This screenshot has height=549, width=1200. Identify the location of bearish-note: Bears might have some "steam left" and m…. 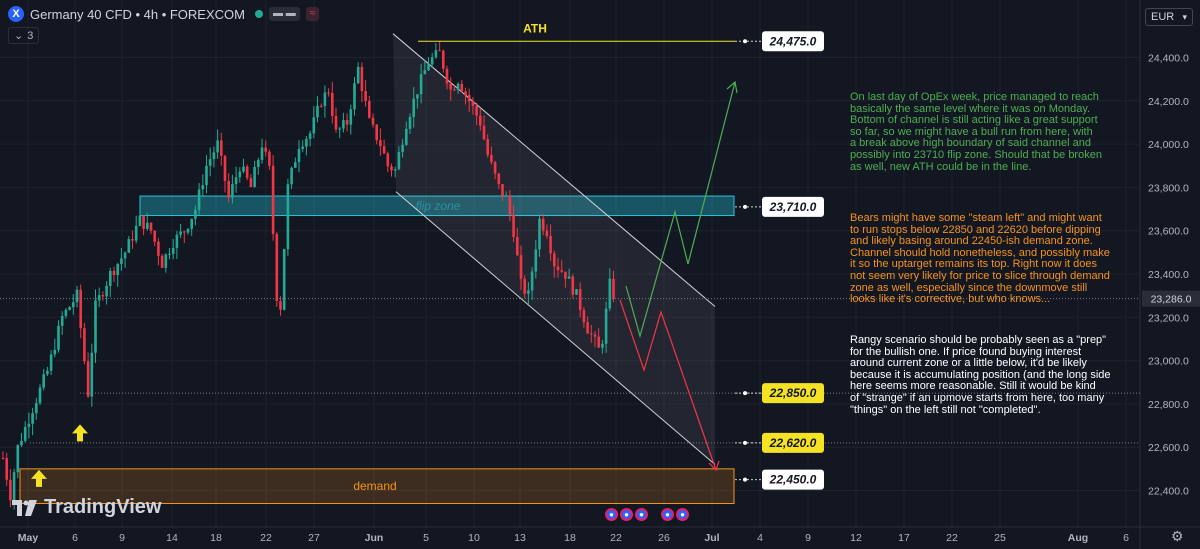
(980, 259).